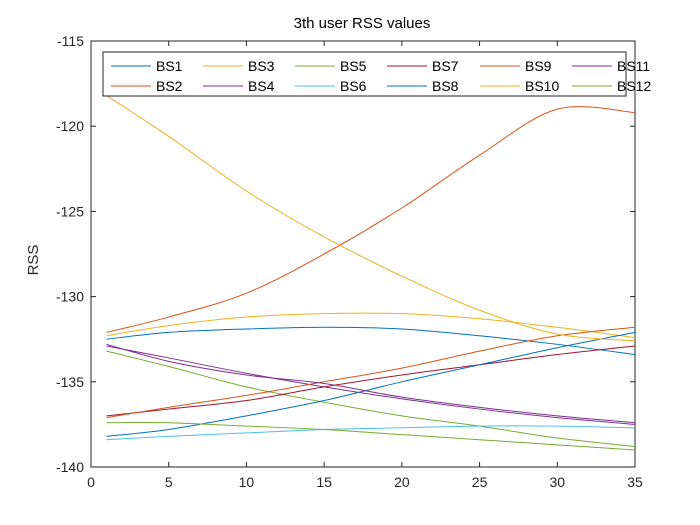  What do you see at coordinates (633, 66) in the screenshot?
I see `legend-label-bs11: BS11` at bounding box center [633, 66].